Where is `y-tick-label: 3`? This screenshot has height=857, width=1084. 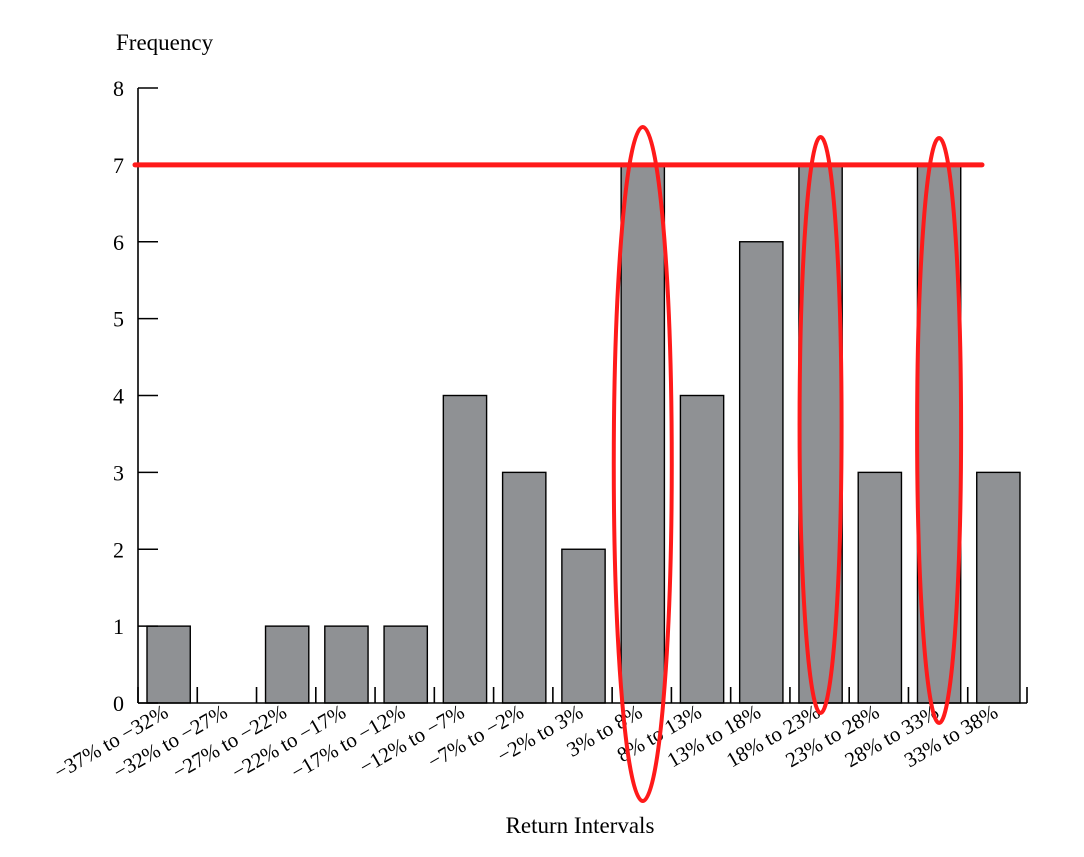
y-tick-label: 3 is located at coordinates (118, 472).